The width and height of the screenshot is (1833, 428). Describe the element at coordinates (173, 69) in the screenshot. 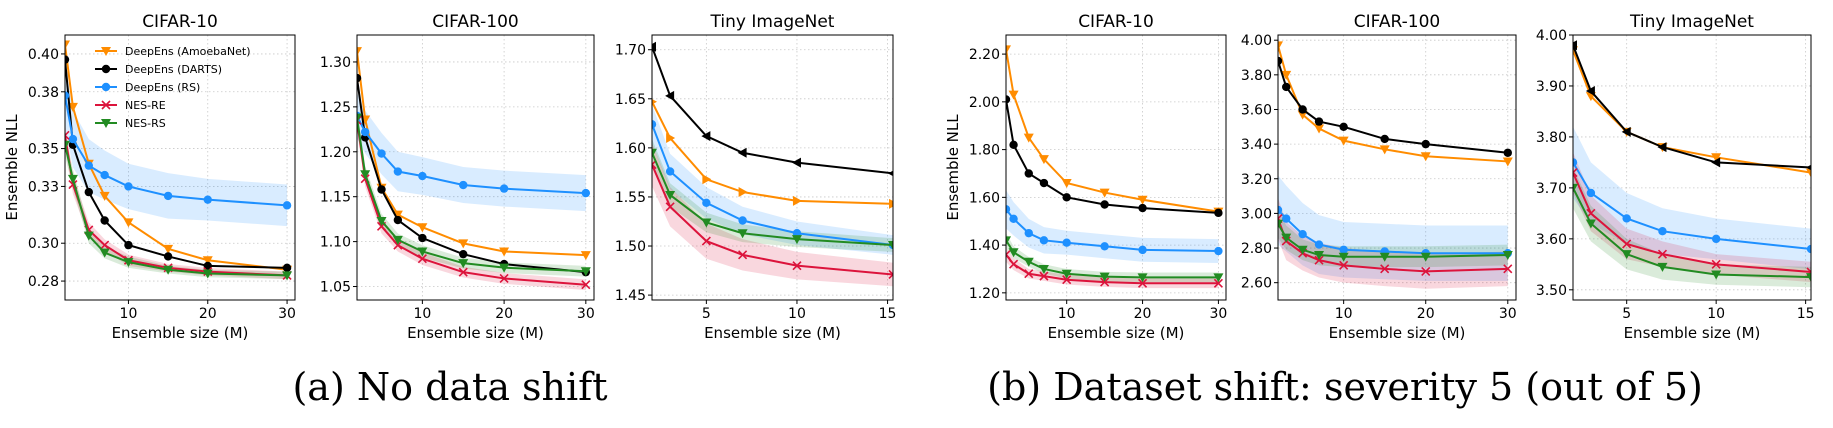

I see `legend-label: DeepEns (DARTS)` at that location.